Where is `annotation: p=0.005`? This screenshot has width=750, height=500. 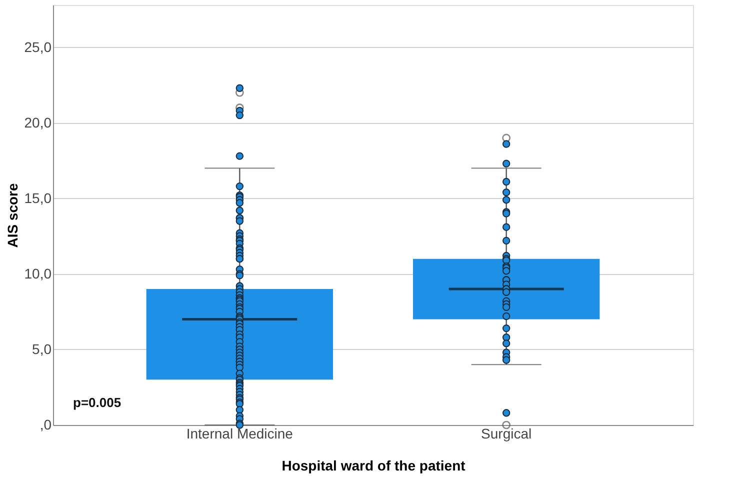
annotation: p=0.005 is located at coordinates (97, 402).